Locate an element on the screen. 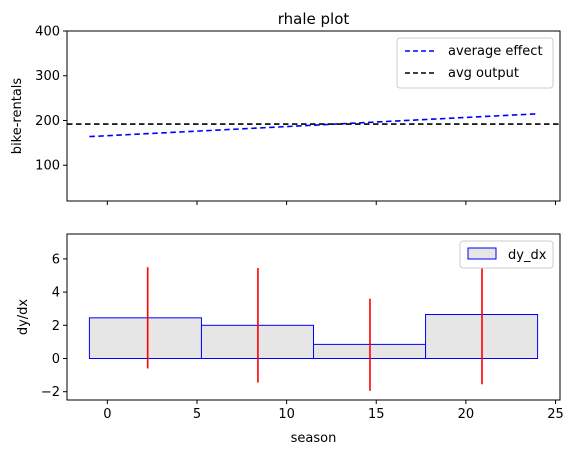  top-legend: average effect avg output is located at coordinates (475, 63).